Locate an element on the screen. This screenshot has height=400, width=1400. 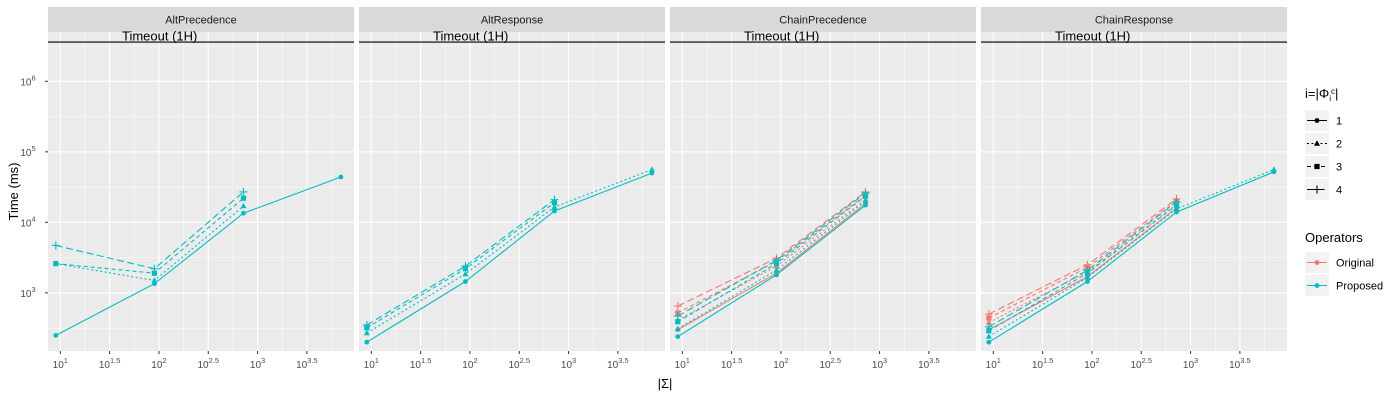
facet-title: AltPrecedence is located at coordinates (201, 21).